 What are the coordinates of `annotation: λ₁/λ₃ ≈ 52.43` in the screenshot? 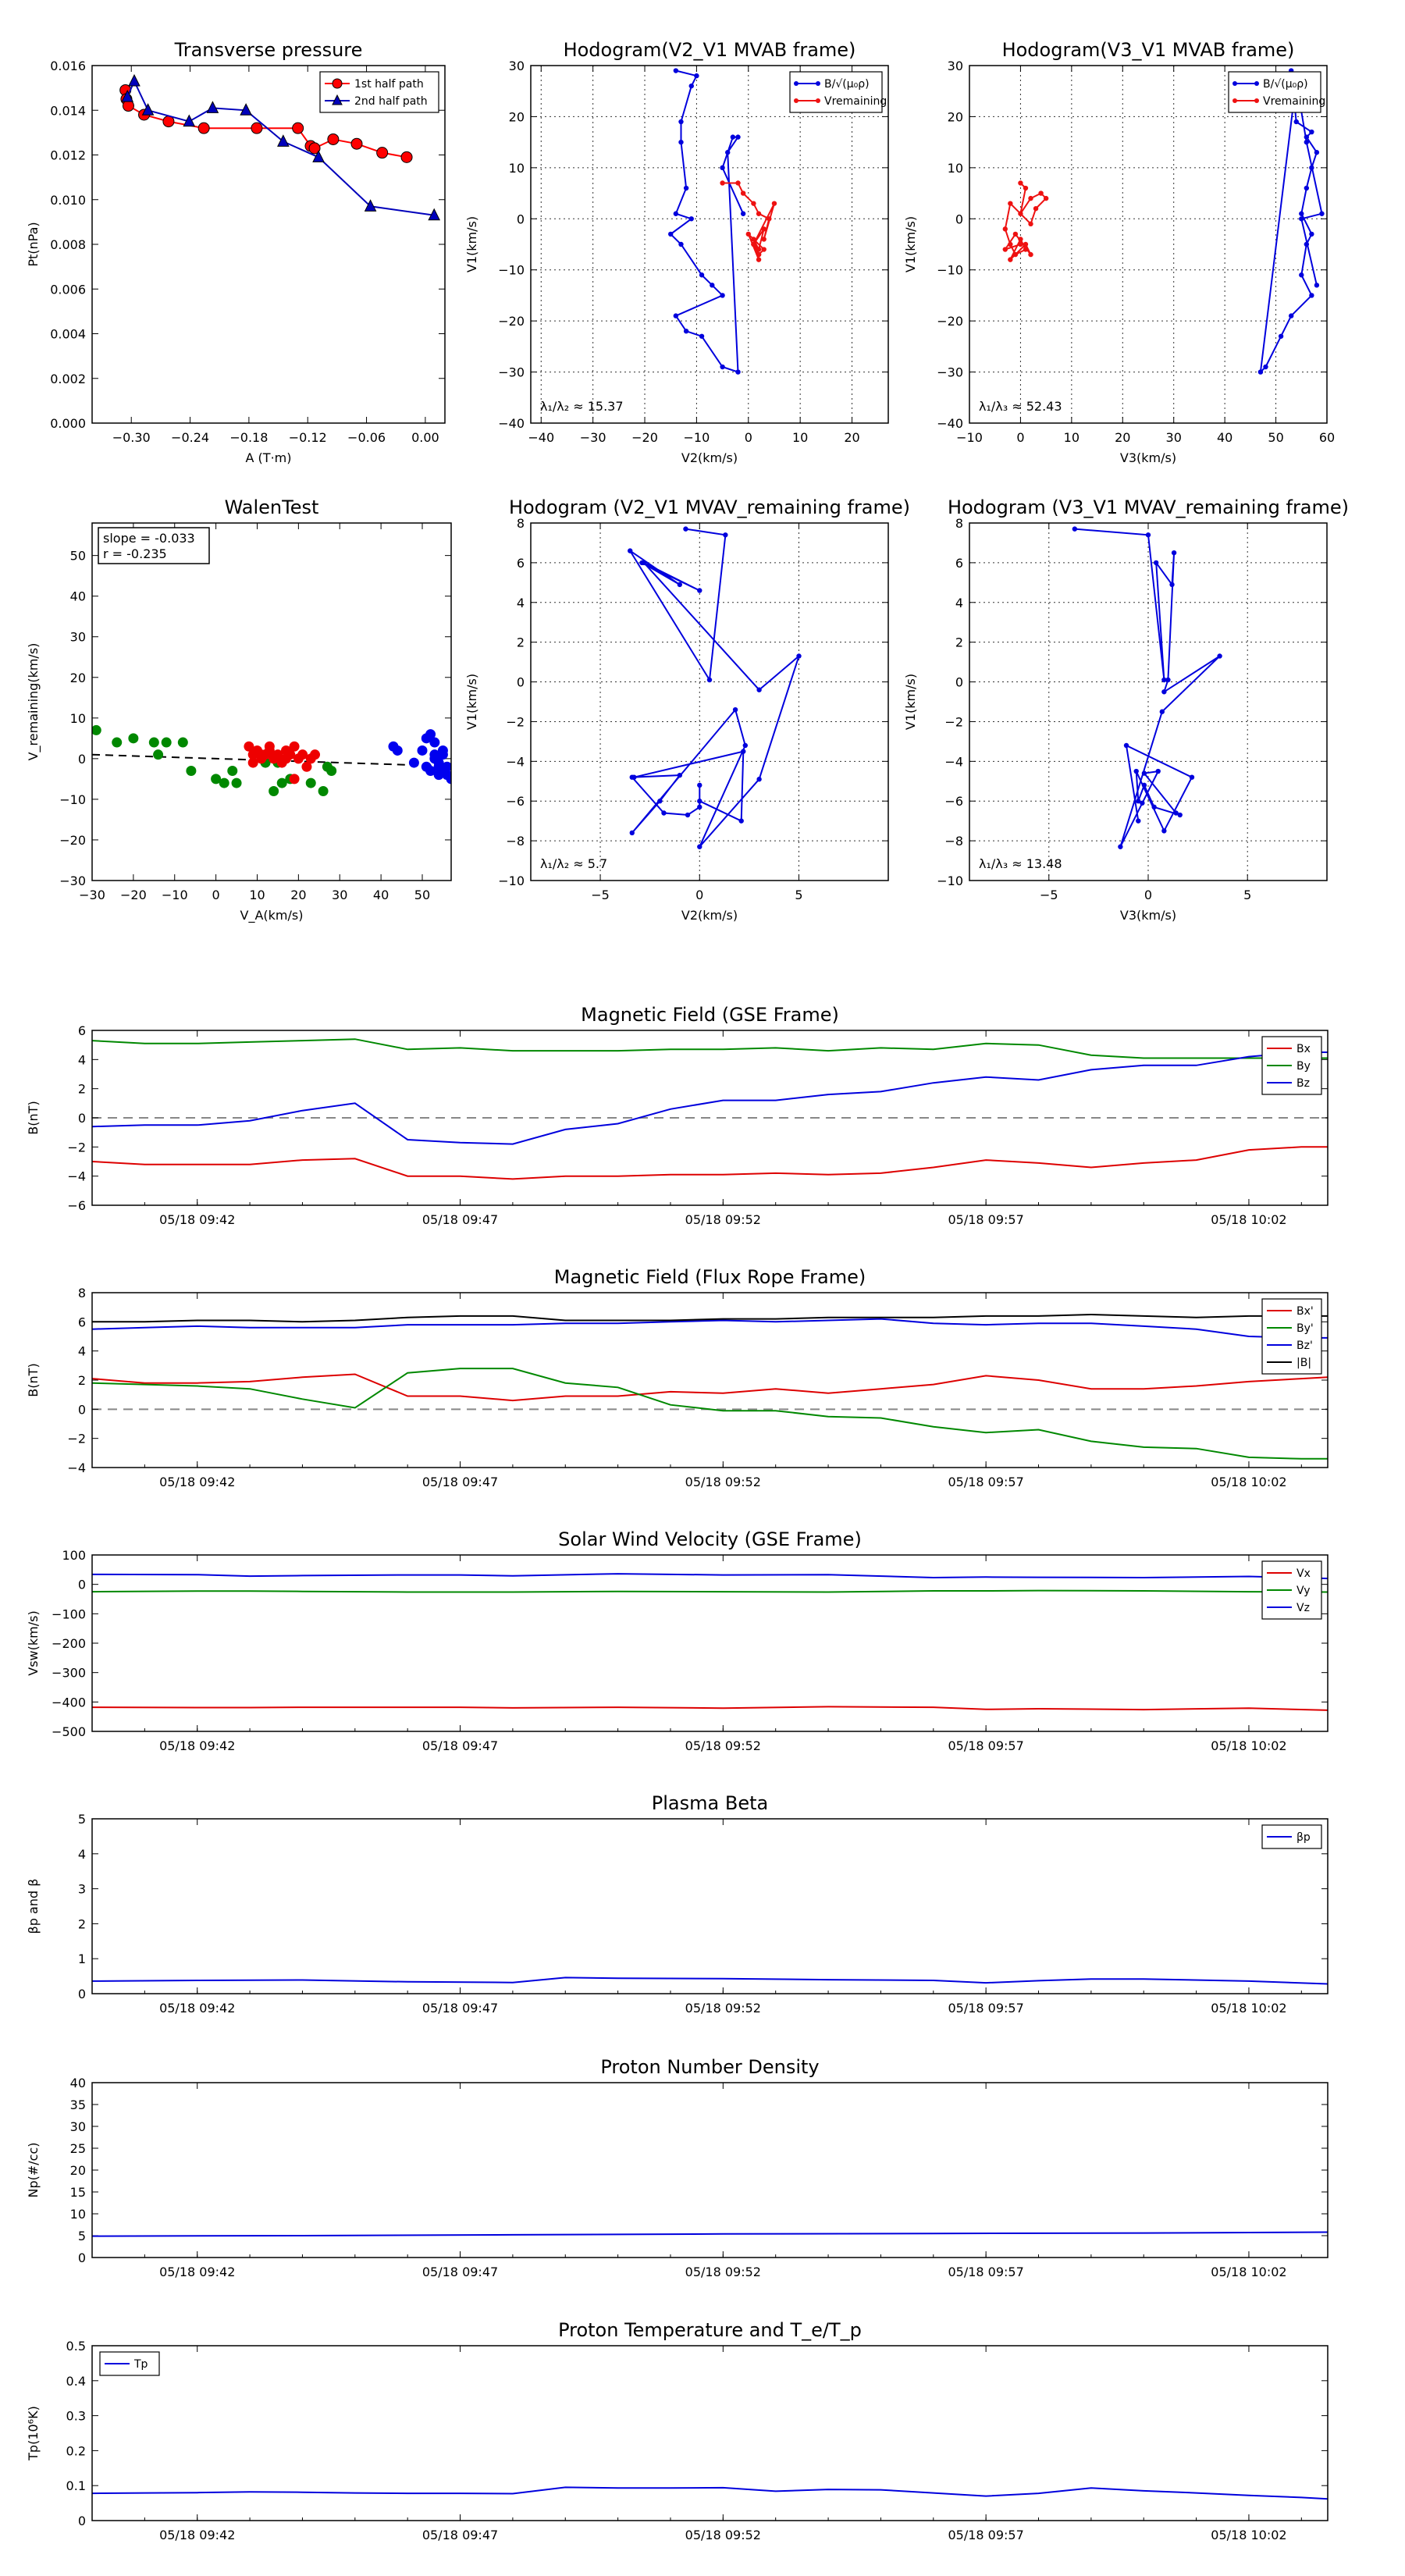 It's located at (1021, 406).